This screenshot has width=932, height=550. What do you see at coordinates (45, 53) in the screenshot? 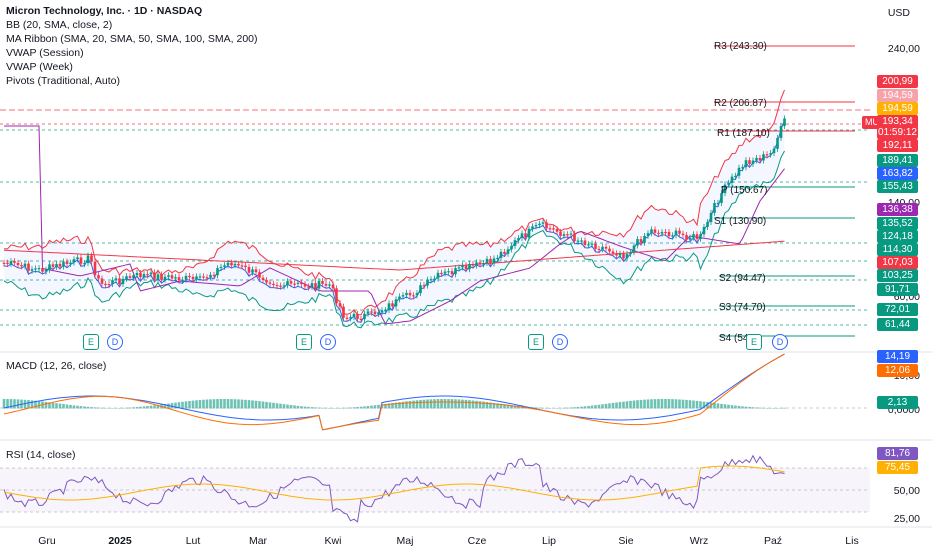
I see `legend-vwap-session: VWAP (Session)` at bounding box center [45, 53].